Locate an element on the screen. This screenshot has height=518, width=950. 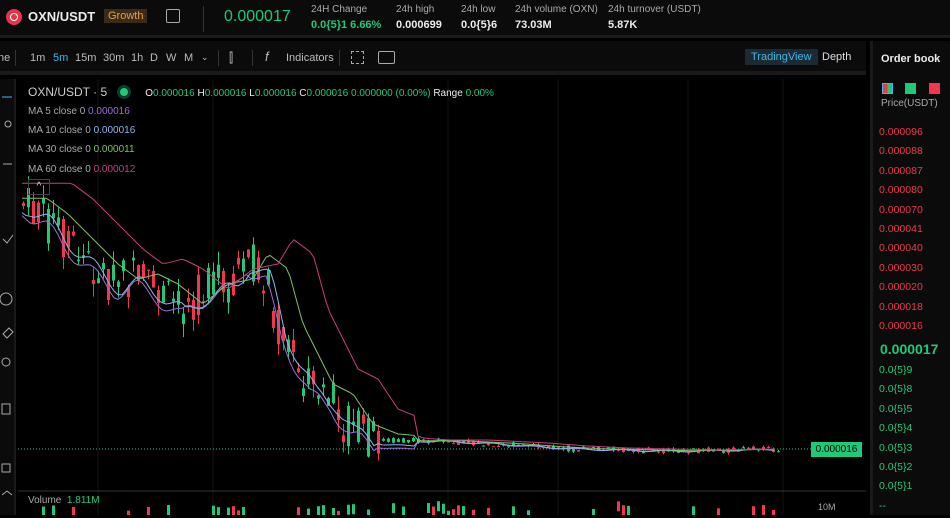
interval-w: W is located at coordinates (171, 58).